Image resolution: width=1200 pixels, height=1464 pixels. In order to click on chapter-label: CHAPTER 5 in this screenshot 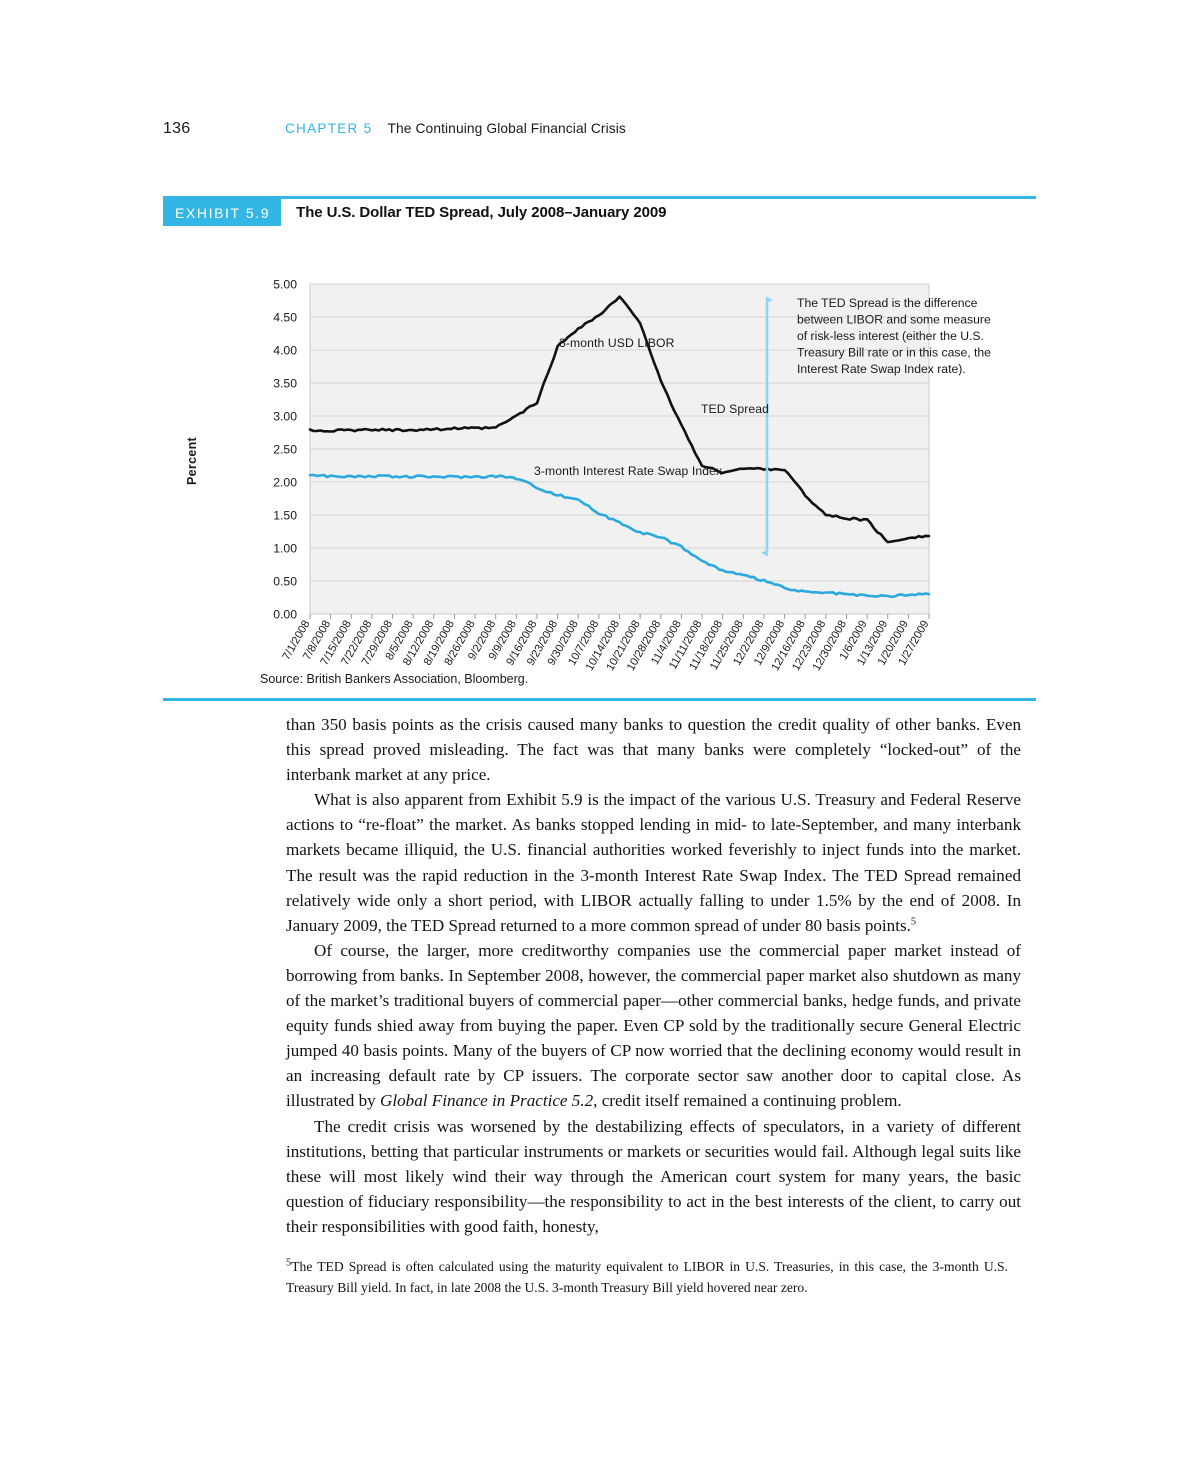, I will do `click(329, 128)`.